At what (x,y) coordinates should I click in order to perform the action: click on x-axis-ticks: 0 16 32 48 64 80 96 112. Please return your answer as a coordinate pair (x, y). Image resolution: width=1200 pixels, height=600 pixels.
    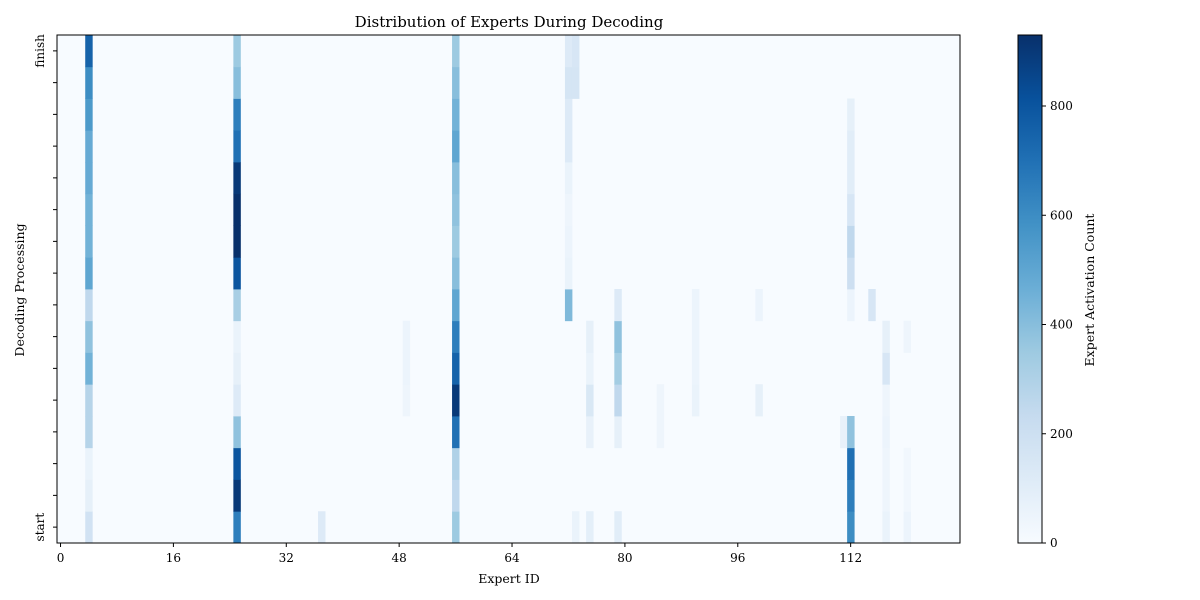
    Looking at the image, I should click on (459, 554).